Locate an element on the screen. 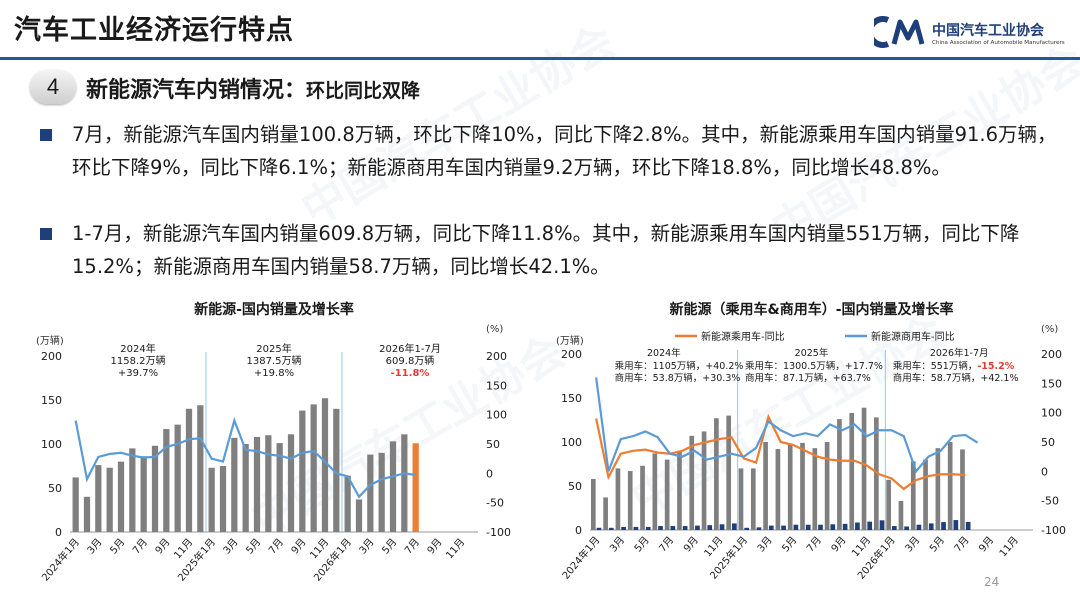 The image size is (1080, 608). y2-tick-label: 100 is located at coordinates (1051, 413).